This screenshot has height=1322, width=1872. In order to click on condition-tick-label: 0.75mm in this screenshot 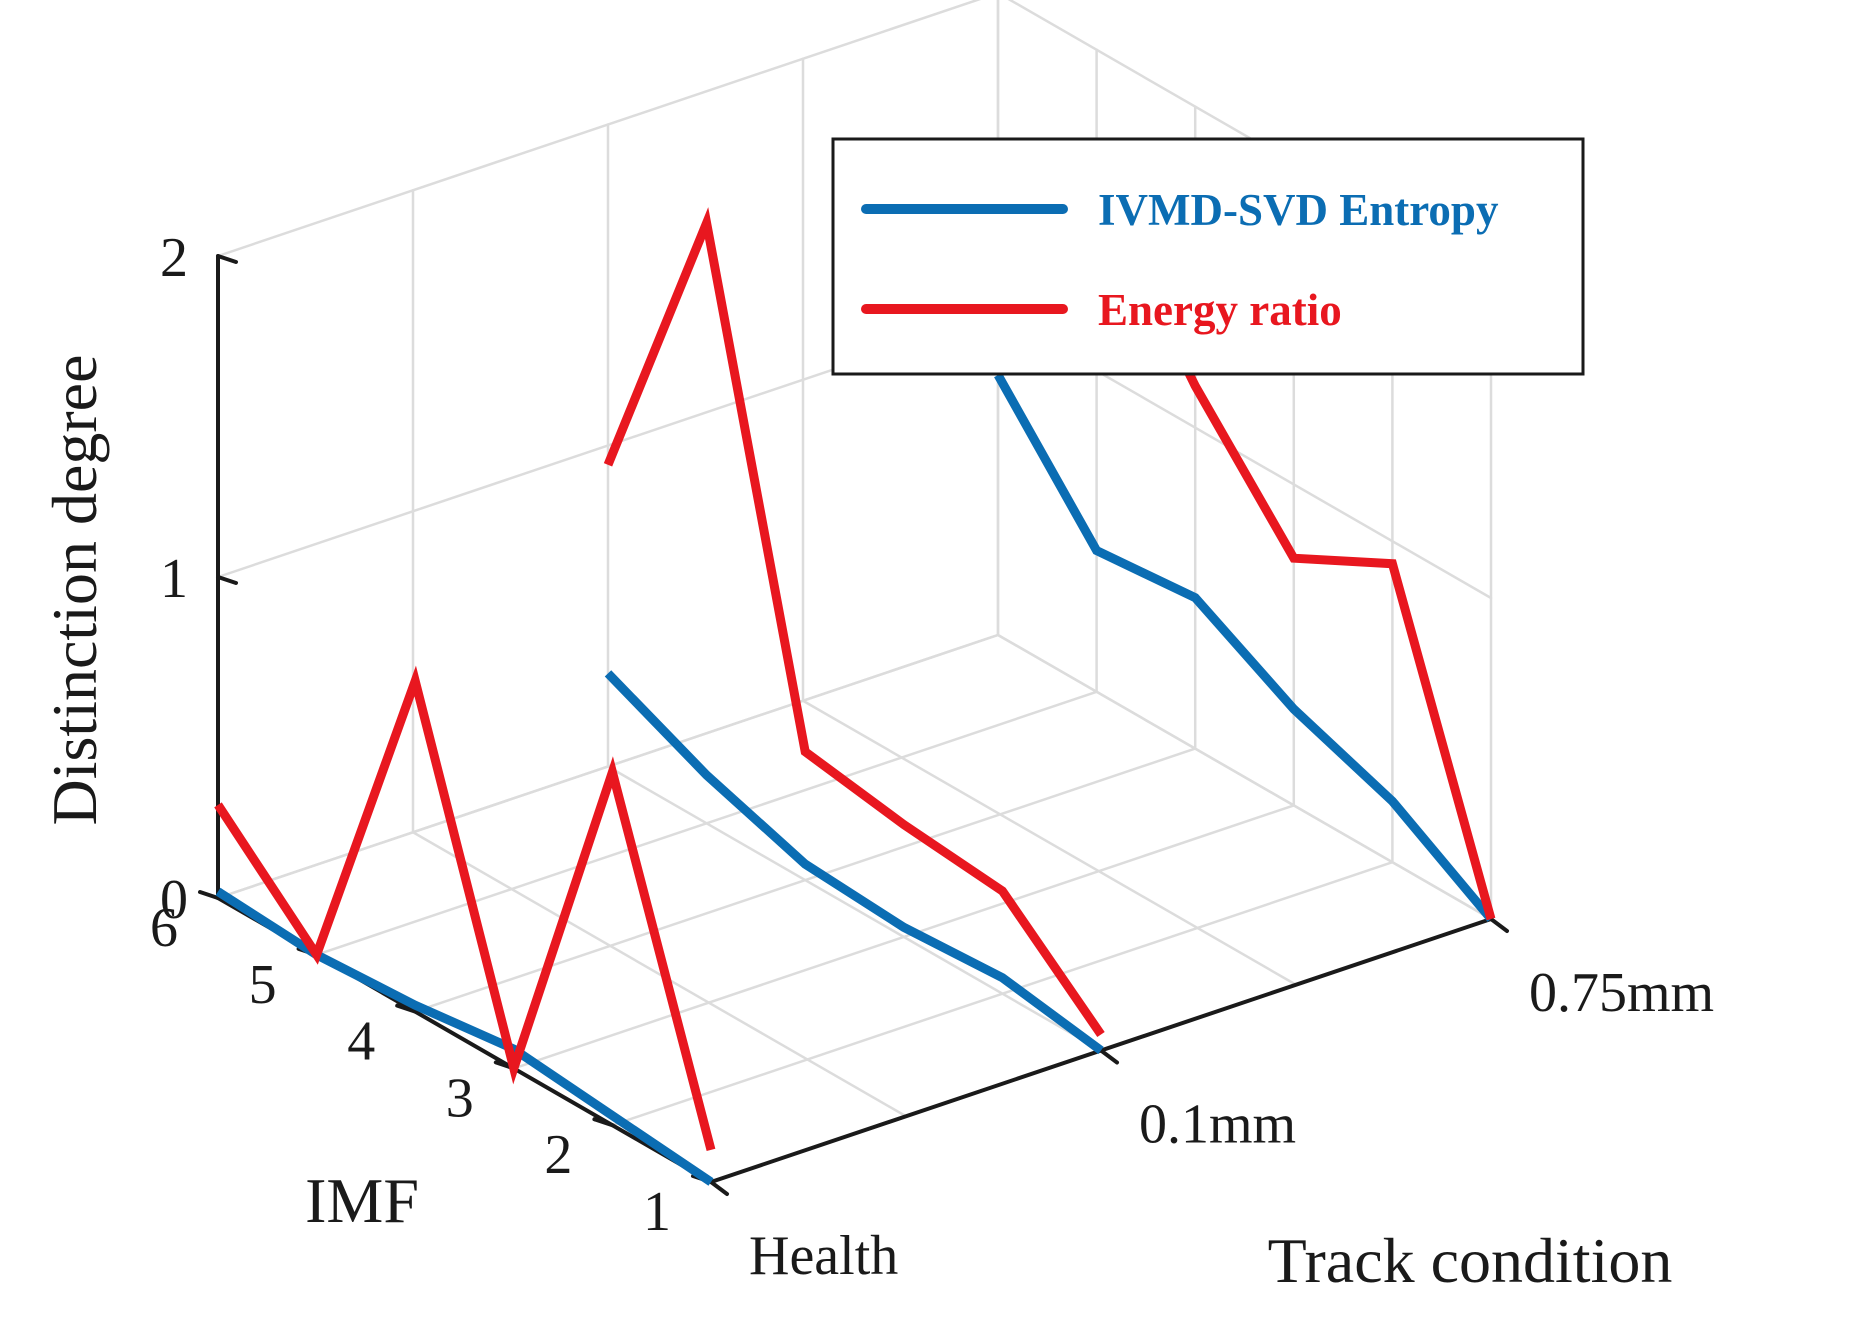, I will do `click(1621, 993)`.